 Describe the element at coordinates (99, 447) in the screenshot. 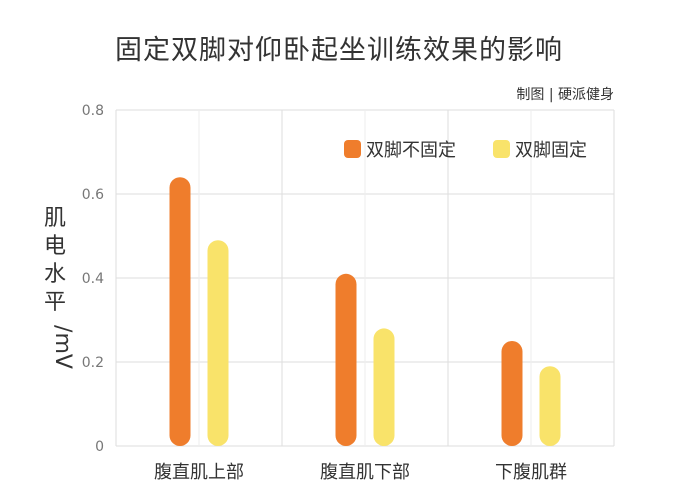

I see `y-tick-label: 0` at that location.